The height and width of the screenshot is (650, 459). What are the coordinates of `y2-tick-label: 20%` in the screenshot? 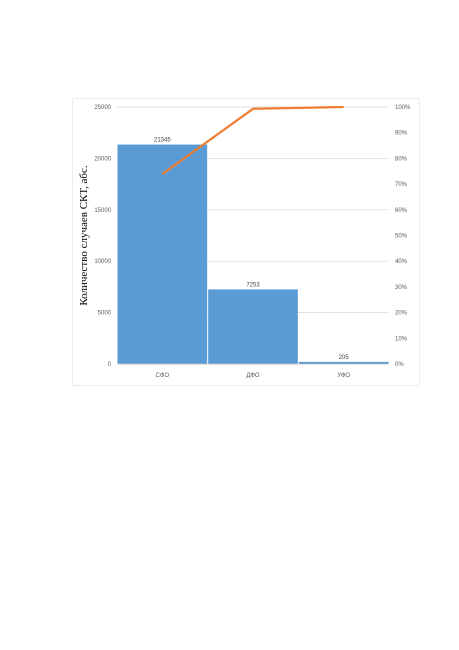 It's located at (401, 314).